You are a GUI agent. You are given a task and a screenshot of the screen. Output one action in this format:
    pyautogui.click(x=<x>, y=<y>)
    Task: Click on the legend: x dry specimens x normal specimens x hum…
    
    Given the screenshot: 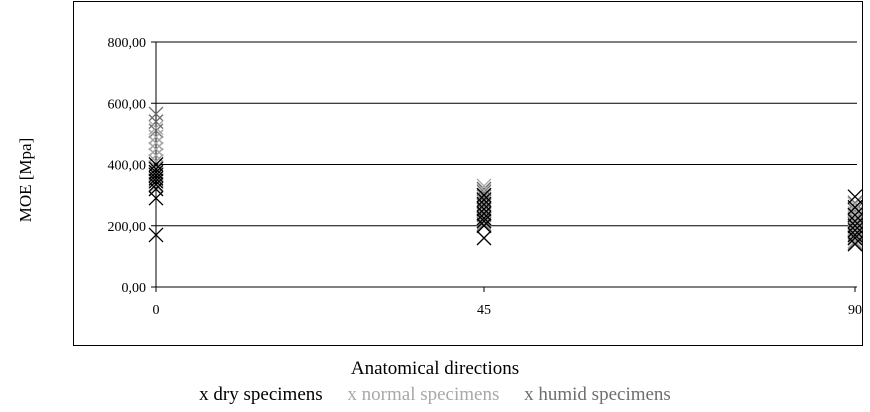 What is the action you would take?
    pyautogui.click(x=435, y=395)
    